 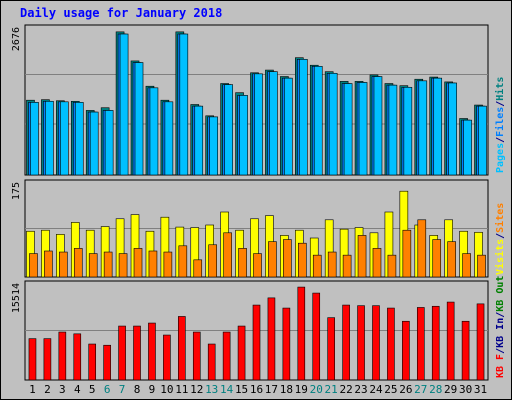 I want to click on legend-entry-hits-1: /, so click(x=500, y=140).